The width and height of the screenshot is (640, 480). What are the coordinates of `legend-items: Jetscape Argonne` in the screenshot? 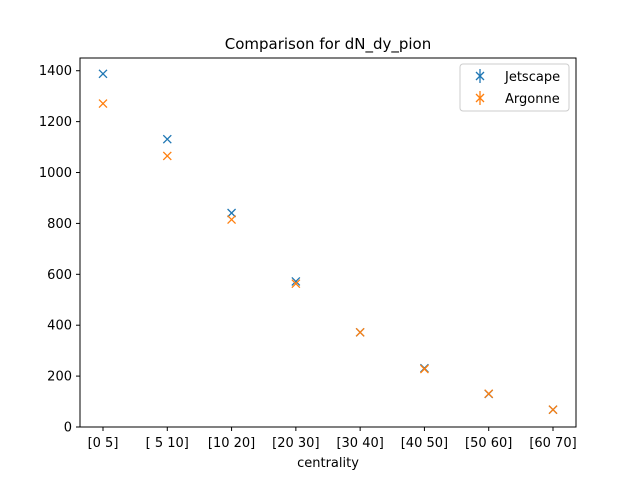 It's located at (517, 88).